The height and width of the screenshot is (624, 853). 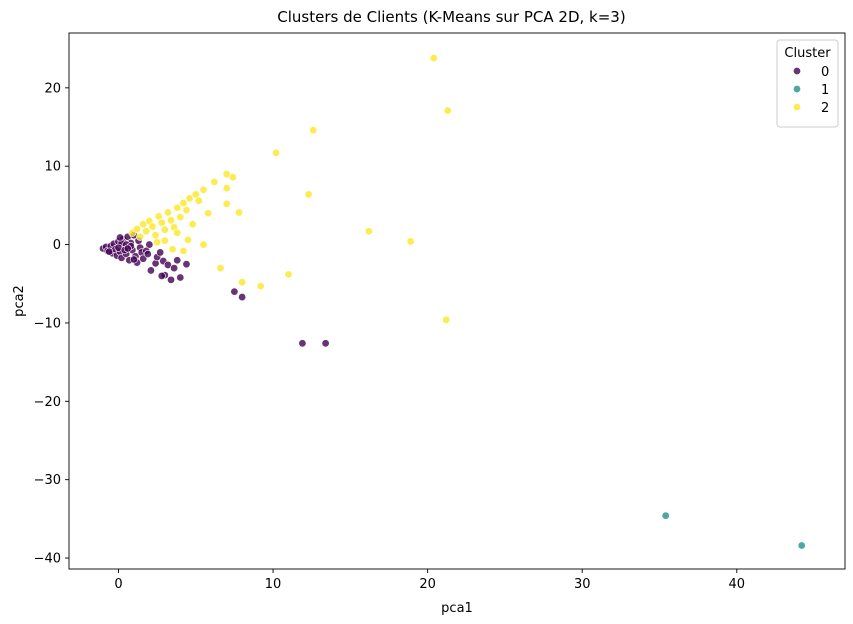 What do you see at coordinates (118, 584) in the screenshot?
I see `x-tick-label: 0` at bounding box center [118, 584].